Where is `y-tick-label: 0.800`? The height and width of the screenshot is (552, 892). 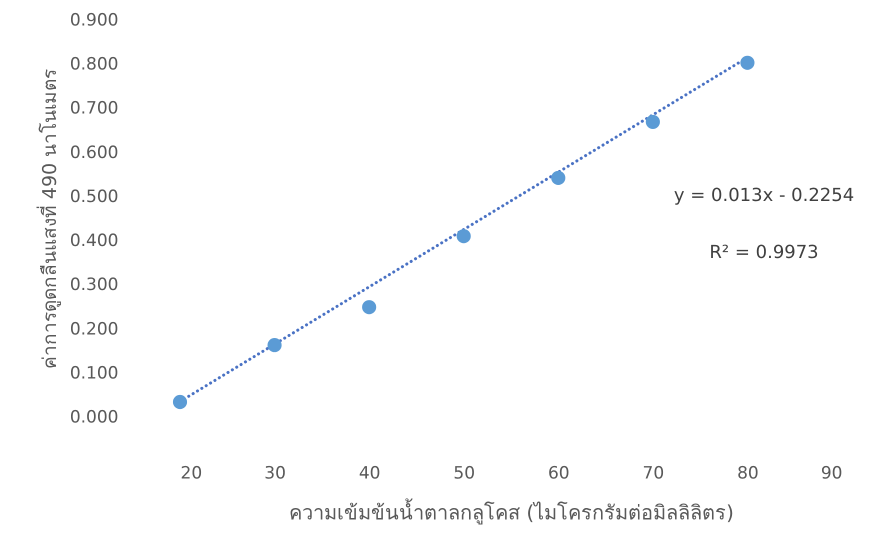
y-tick-label: 0.800 is located at coordinates (94, 64).